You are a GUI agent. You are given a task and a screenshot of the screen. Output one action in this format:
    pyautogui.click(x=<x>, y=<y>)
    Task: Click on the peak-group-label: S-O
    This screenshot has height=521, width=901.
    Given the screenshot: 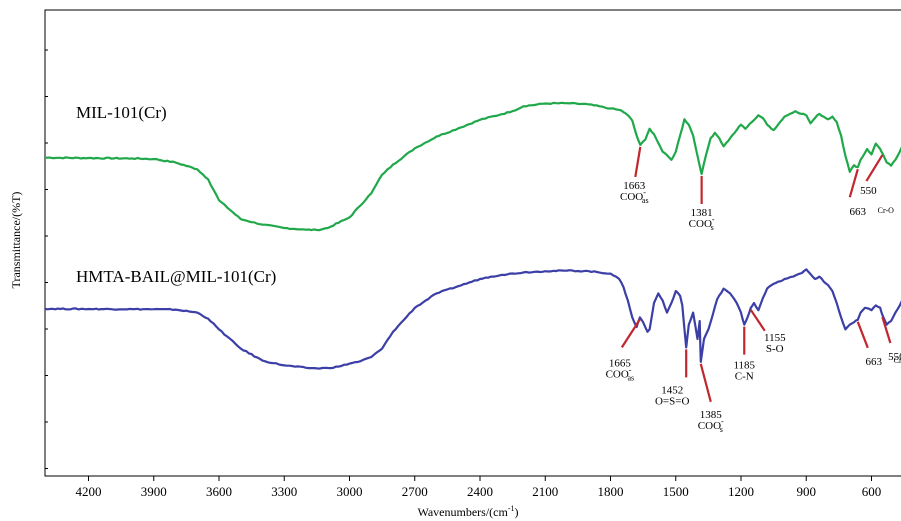 What is the action you would take?
    pyautogui.click(x=775, y=349)
    